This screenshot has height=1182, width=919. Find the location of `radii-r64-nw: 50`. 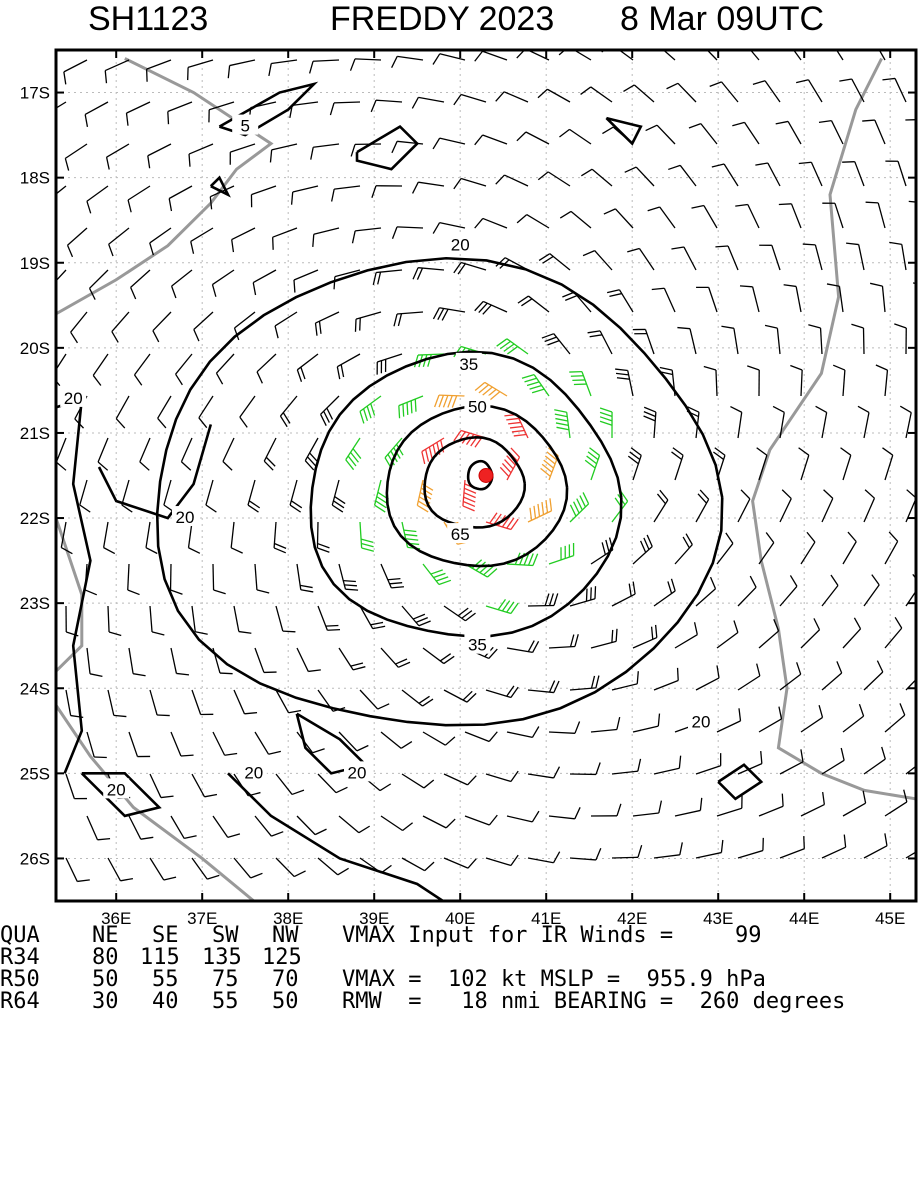

radii-r64-nw: 50 is located at coordinates (285, 1002).